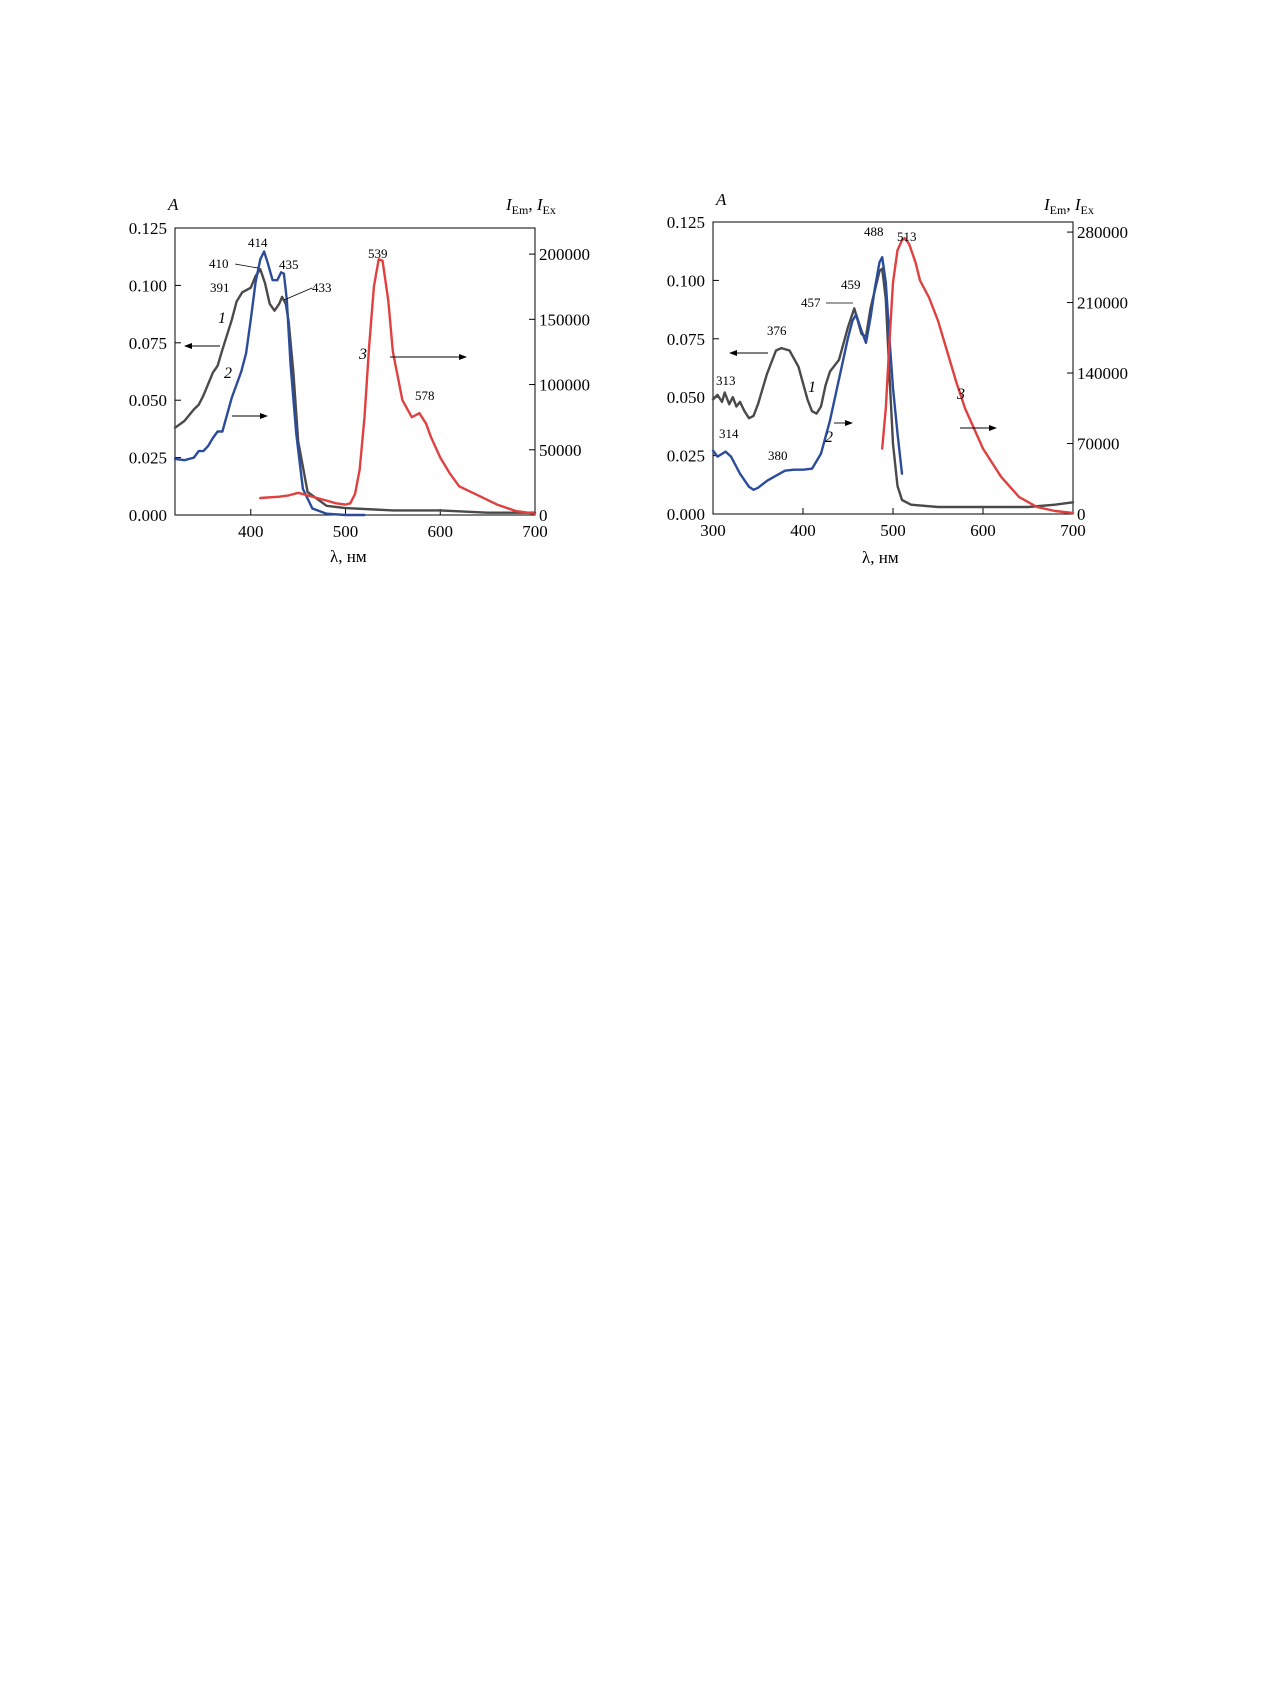 The width and height of the screenshot is (1270, 1683). What do you see at coordinates (874, 231) in the screenshot?
I see `annotation-488-right: 488` at bounding box center [874, 231].